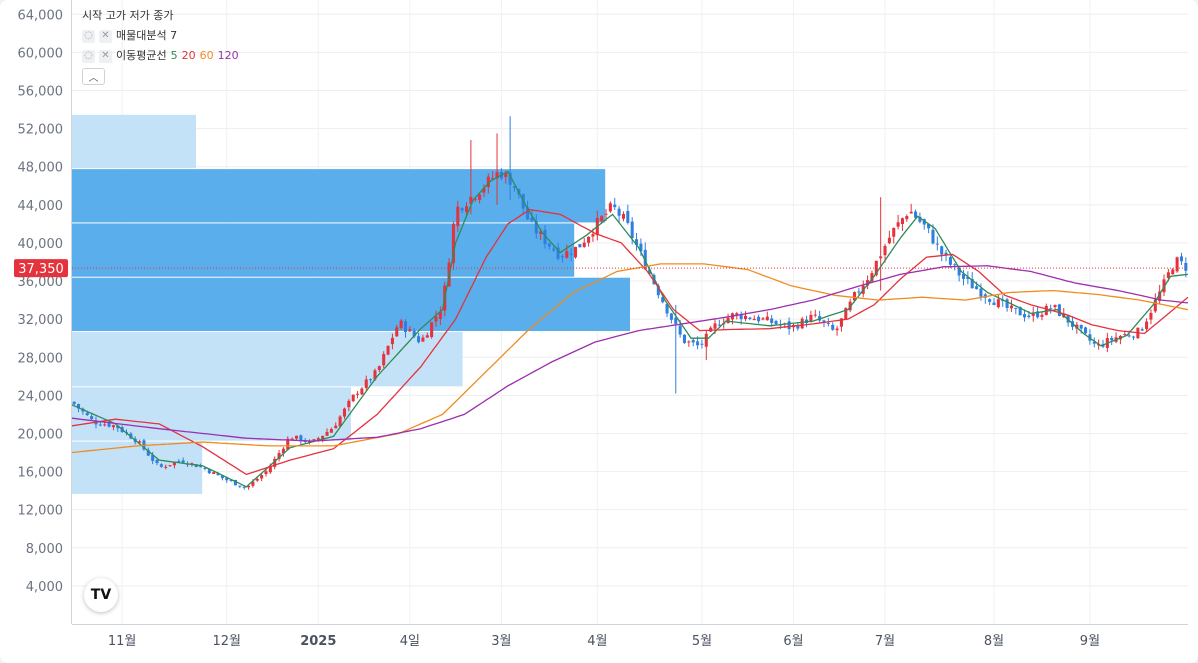  Describe the element at coordinates (41, 244) in the screenshot. I see `y-tick-label: 40,000` at that location.